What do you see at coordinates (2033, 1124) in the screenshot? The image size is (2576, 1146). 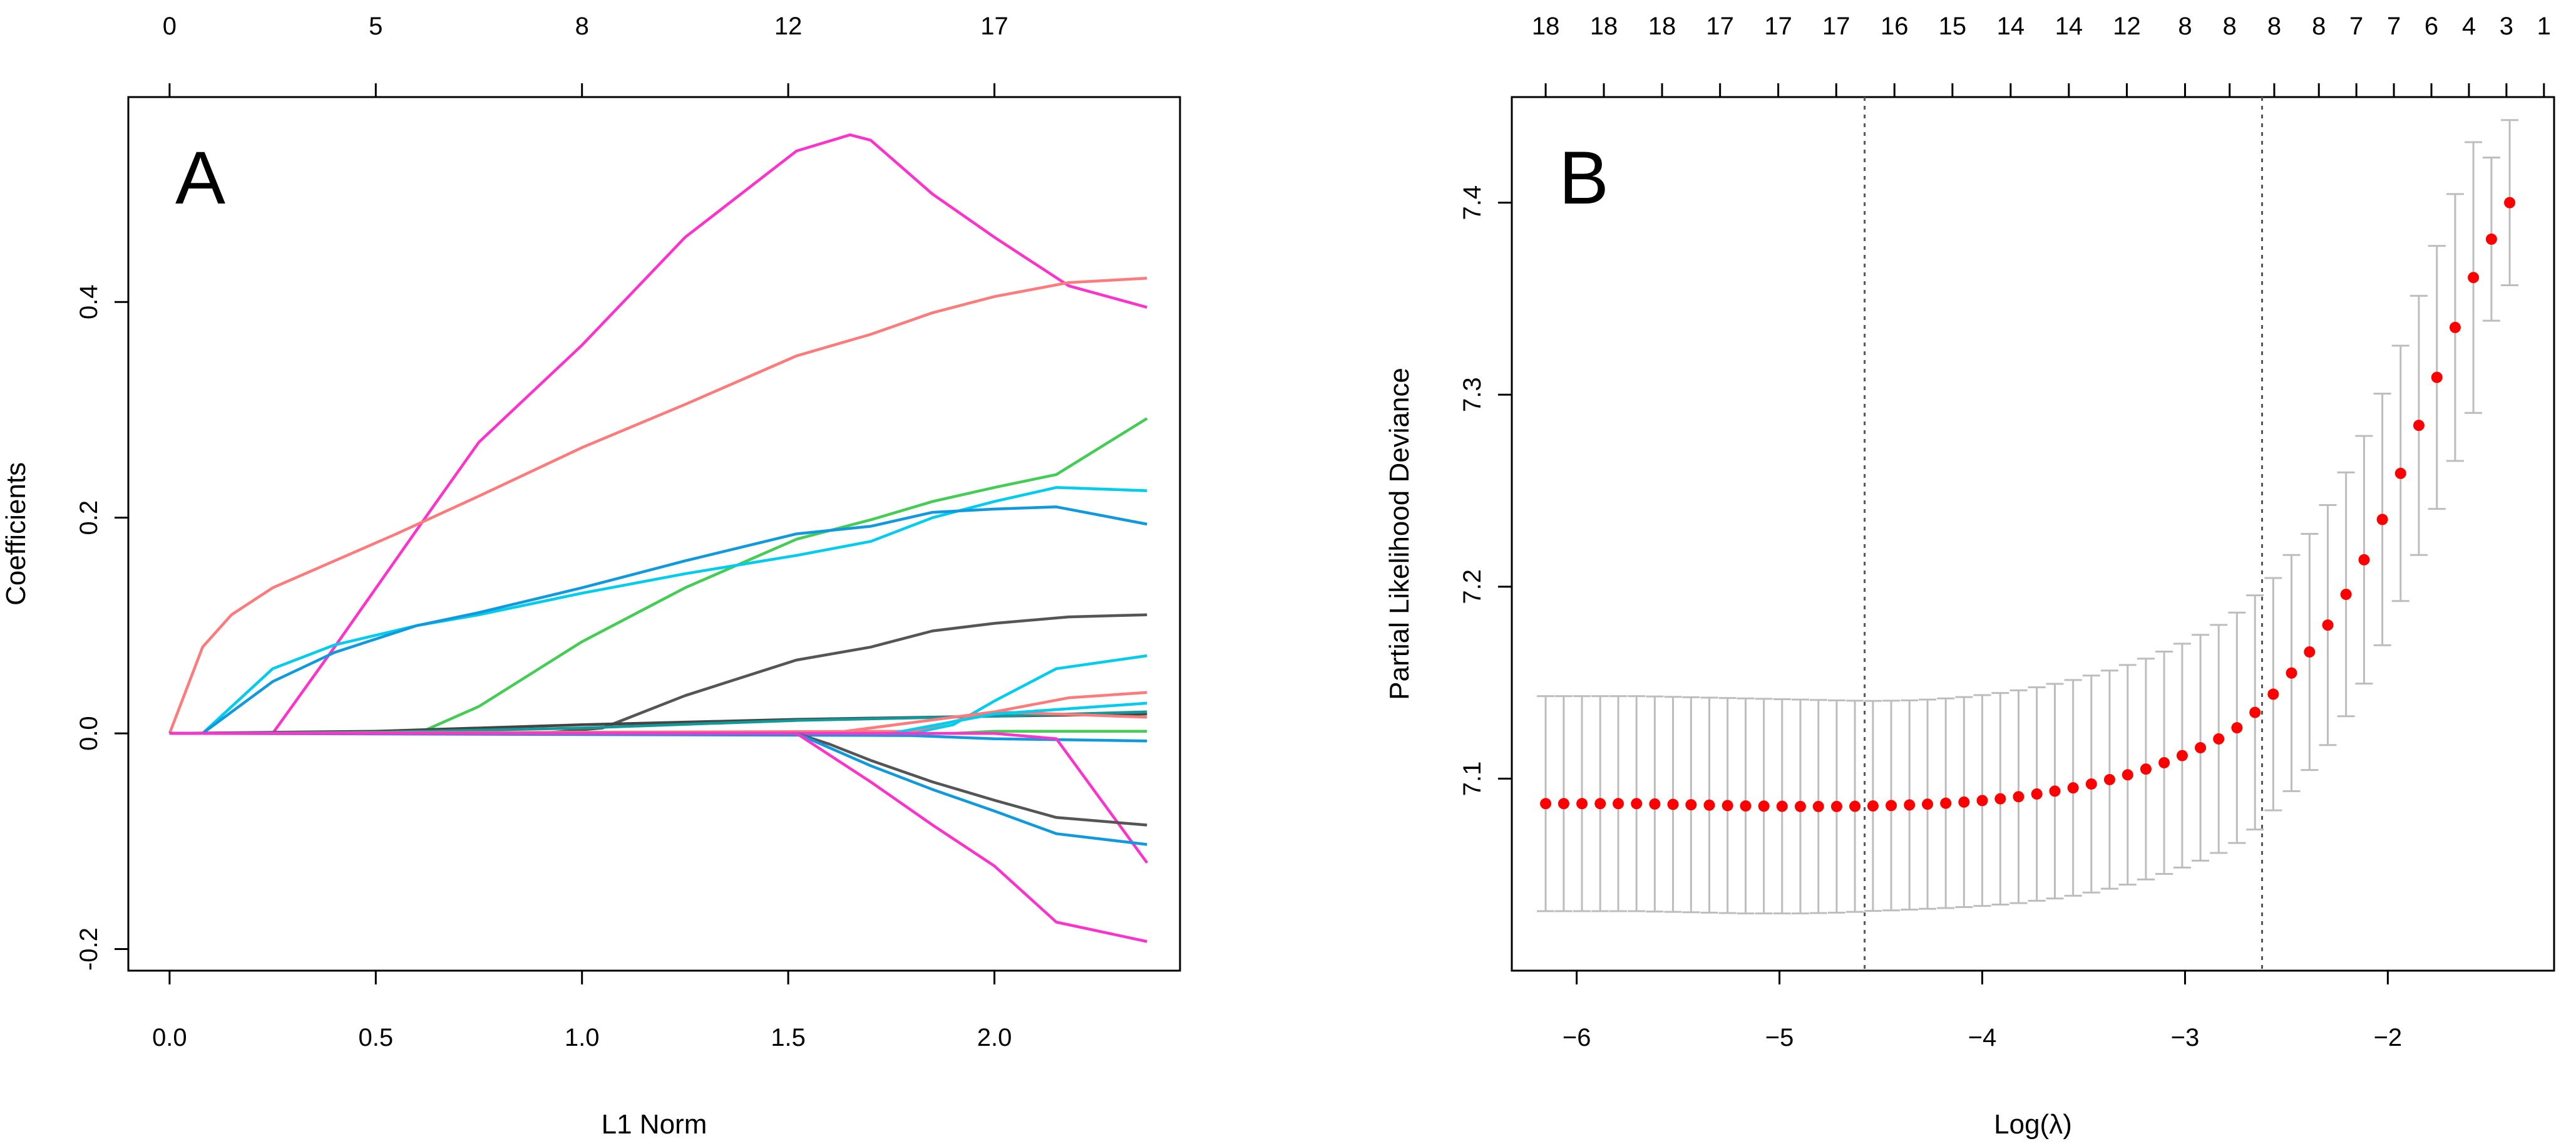 I see `x-axis-label: Log(λ)` at bounding box center [2033, 1124].